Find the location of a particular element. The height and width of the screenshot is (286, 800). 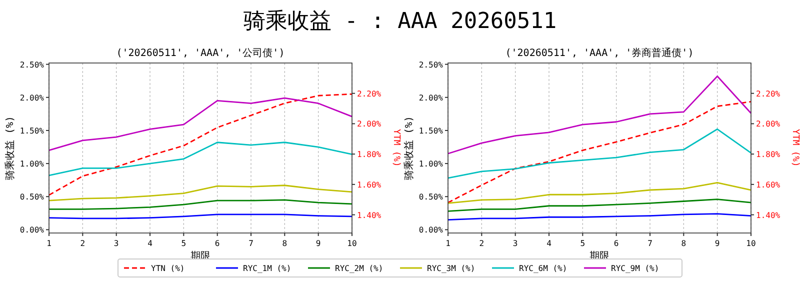

legend-label: YTN (%) is located at coordinates (168, 268).